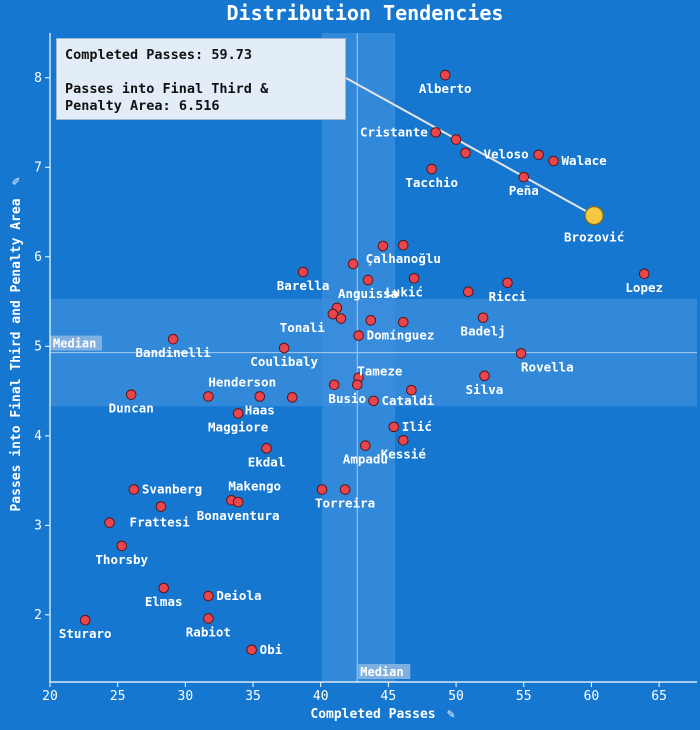  Describe the element at coordinates (594, 216) in the screenshot. I see `highlighted-point` at that location.